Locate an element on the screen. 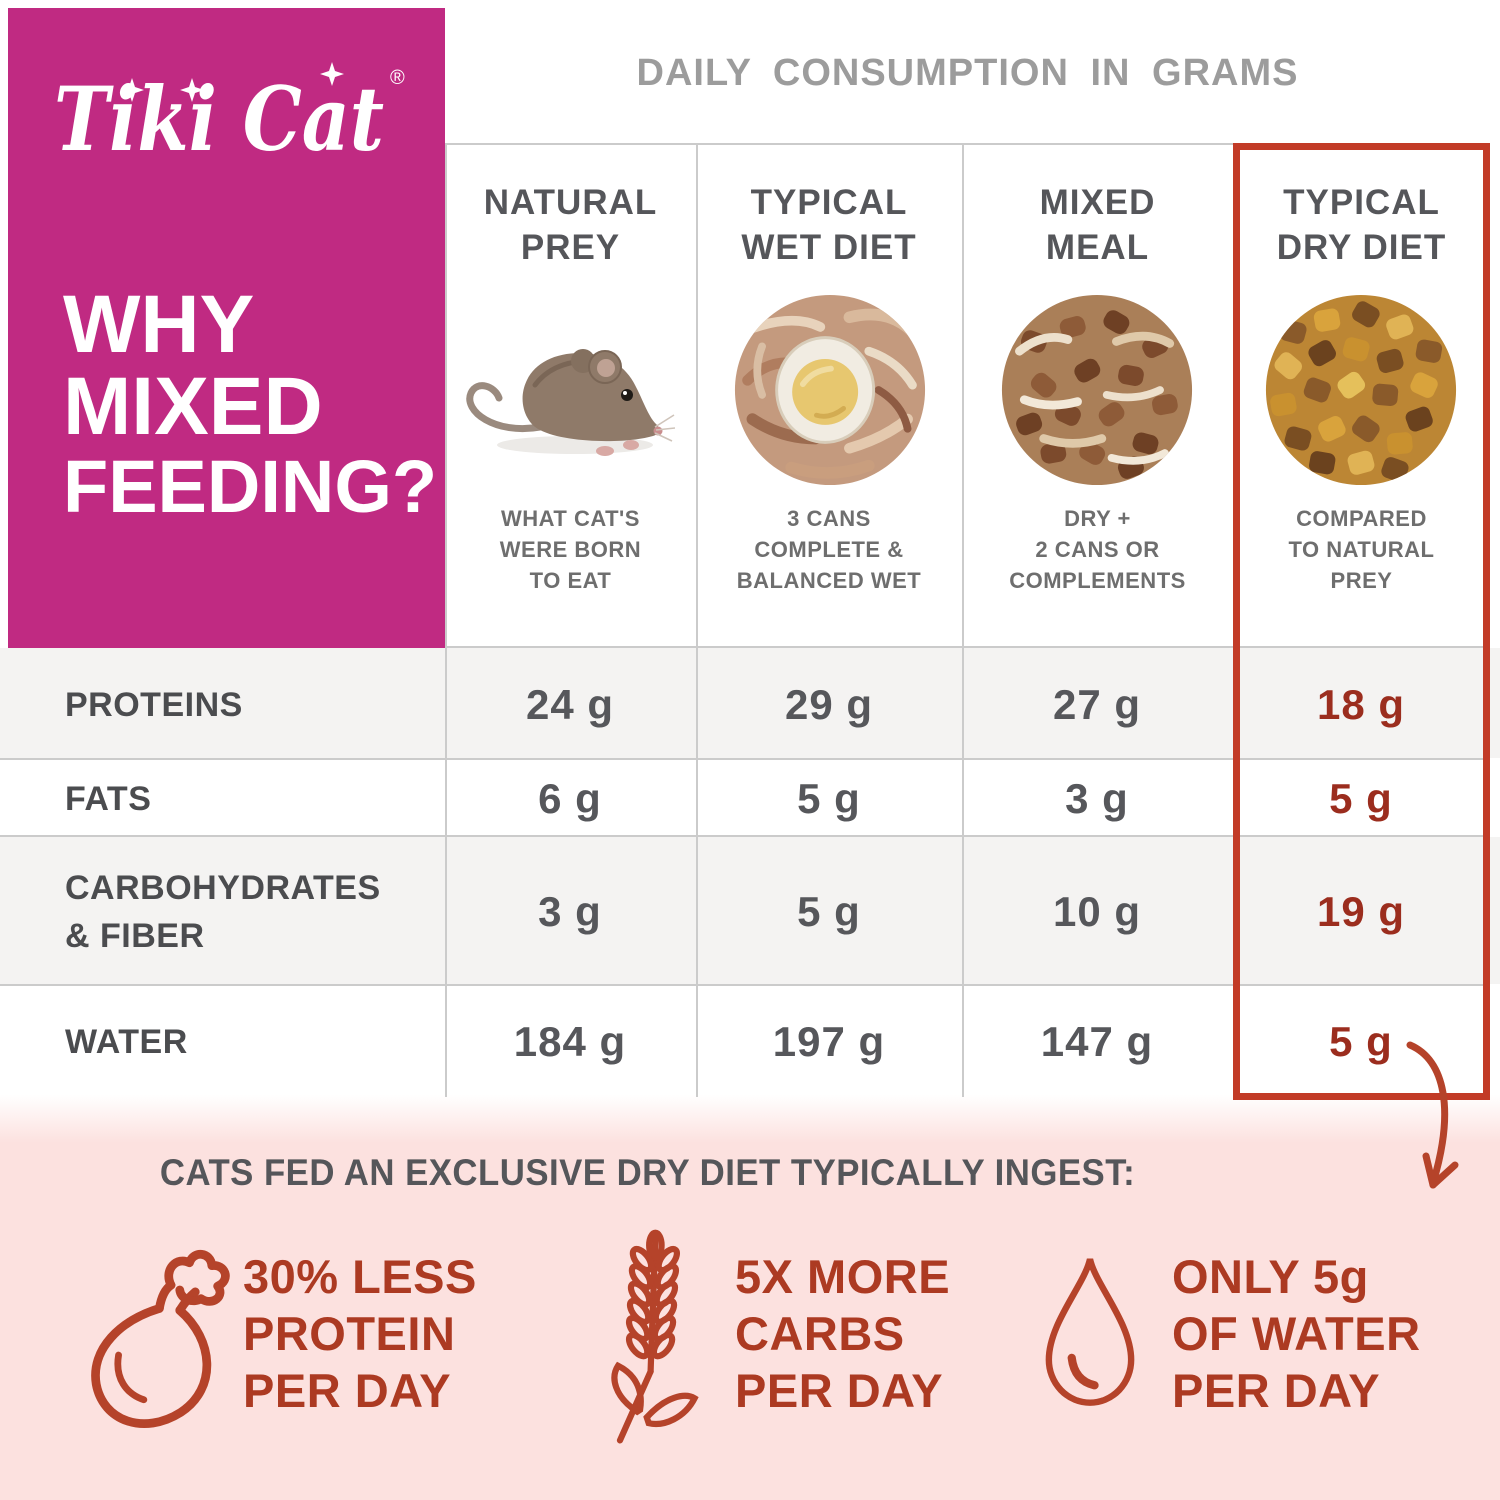  row-stripe-carbs is located at coordinates (750, 910).